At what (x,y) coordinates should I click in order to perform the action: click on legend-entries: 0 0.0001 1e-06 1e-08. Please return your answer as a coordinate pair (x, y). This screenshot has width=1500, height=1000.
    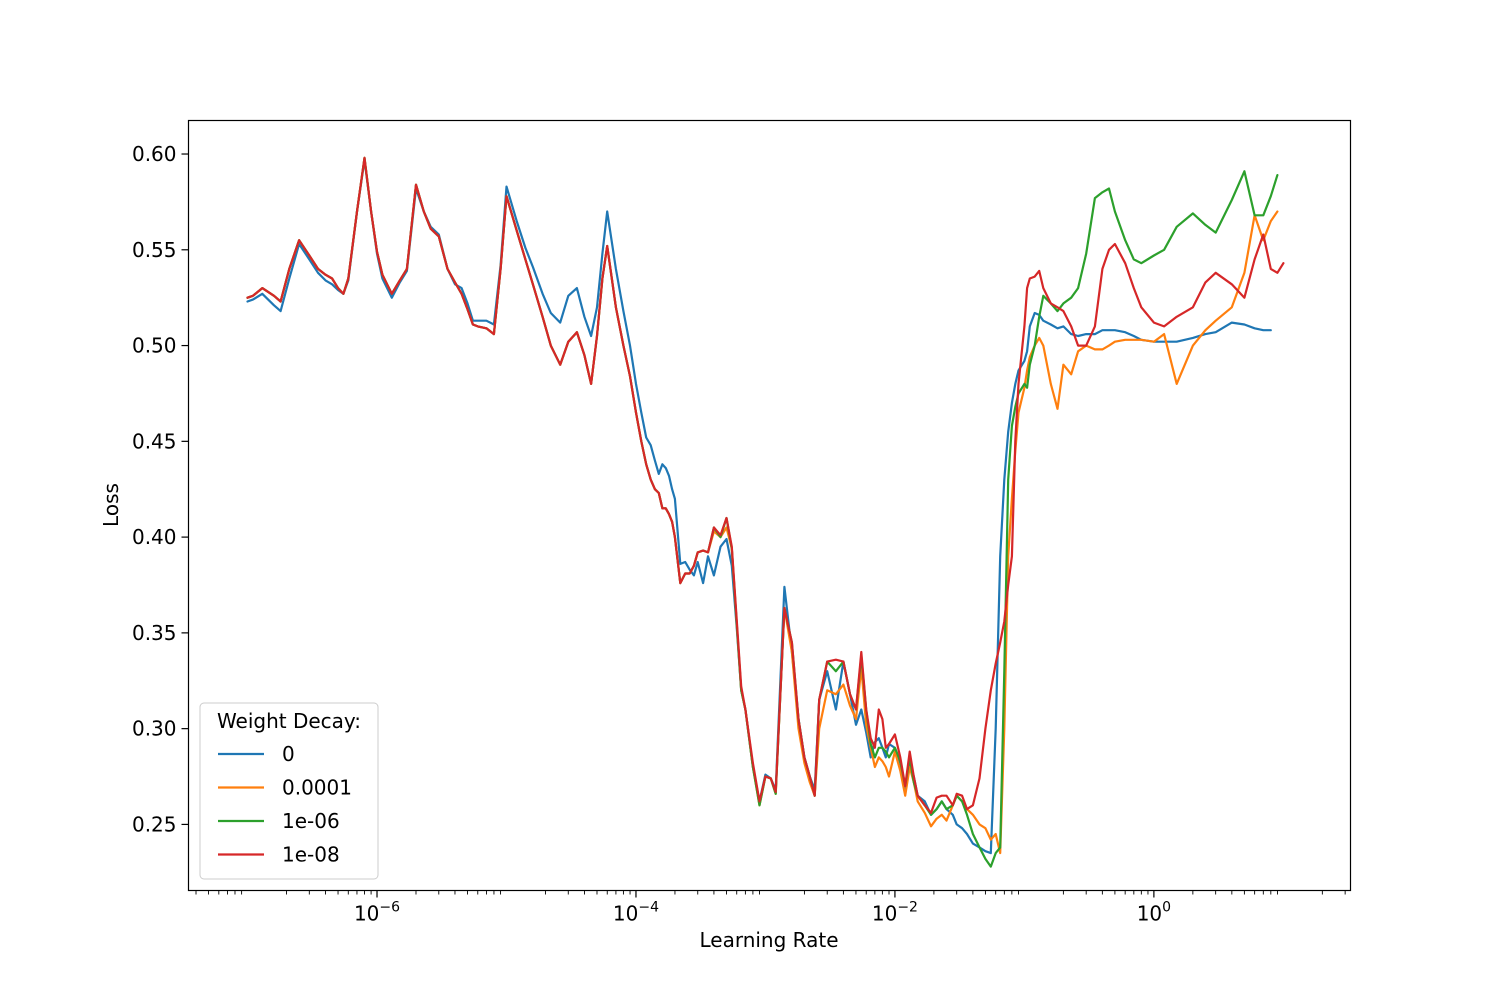
    Looking at the image, I should click on (285, 804).